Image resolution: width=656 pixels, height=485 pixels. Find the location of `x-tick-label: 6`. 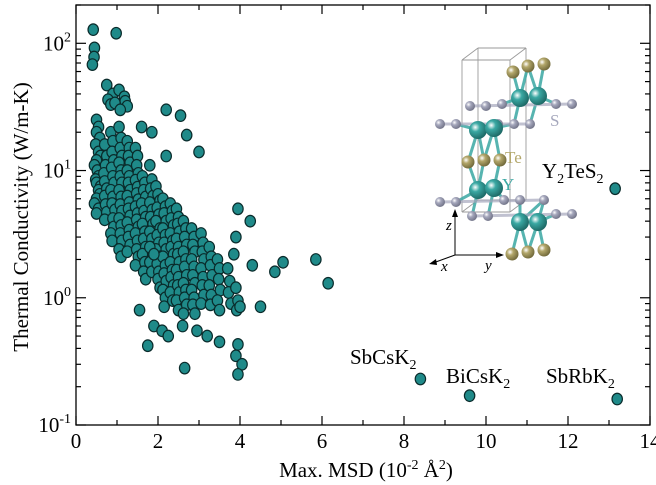

x-tick-label: 6 is located at coordinates (322, 441).